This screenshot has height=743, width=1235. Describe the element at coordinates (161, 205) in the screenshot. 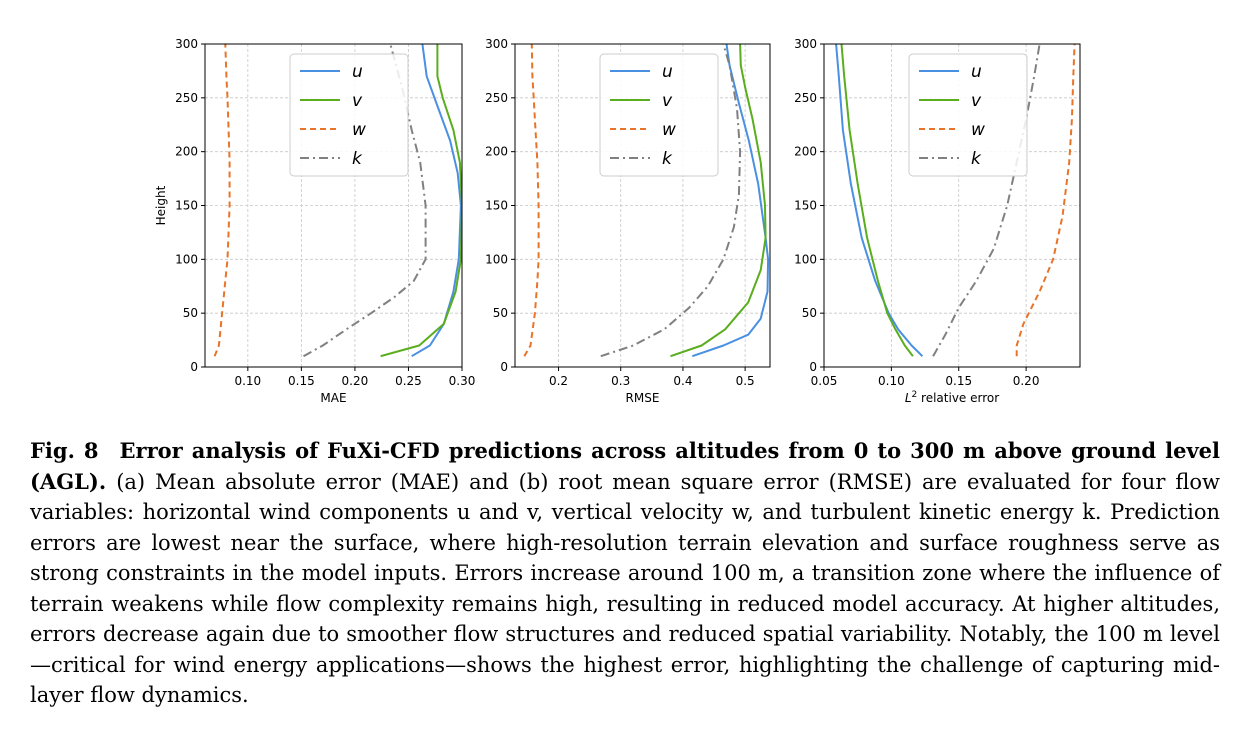

I see `y-axis-label: Height` at that location.